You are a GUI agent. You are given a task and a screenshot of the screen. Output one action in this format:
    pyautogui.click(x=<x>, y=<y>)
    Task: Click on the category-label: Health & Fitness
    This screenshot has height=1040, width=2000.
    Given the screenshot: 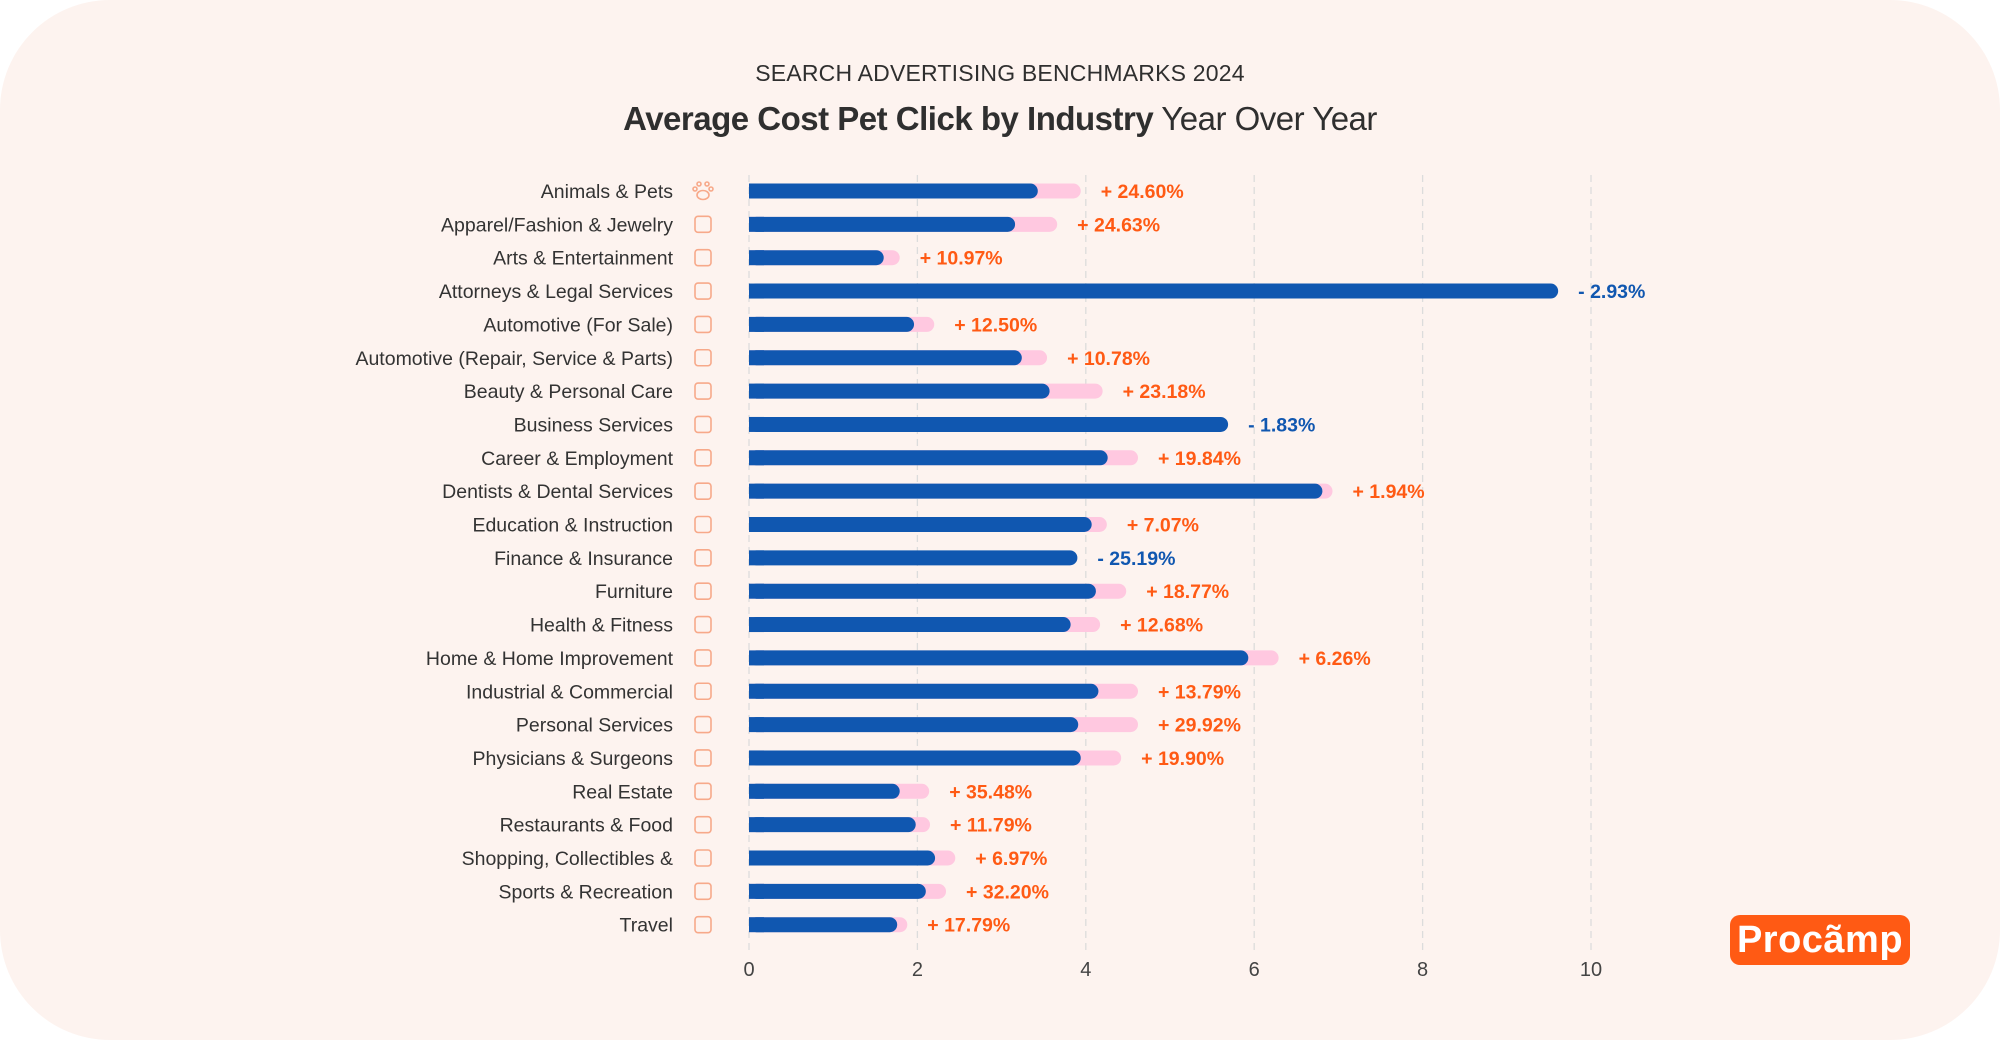 What is the action you would take?
    pyautogui.click(x=601, y=626)
    